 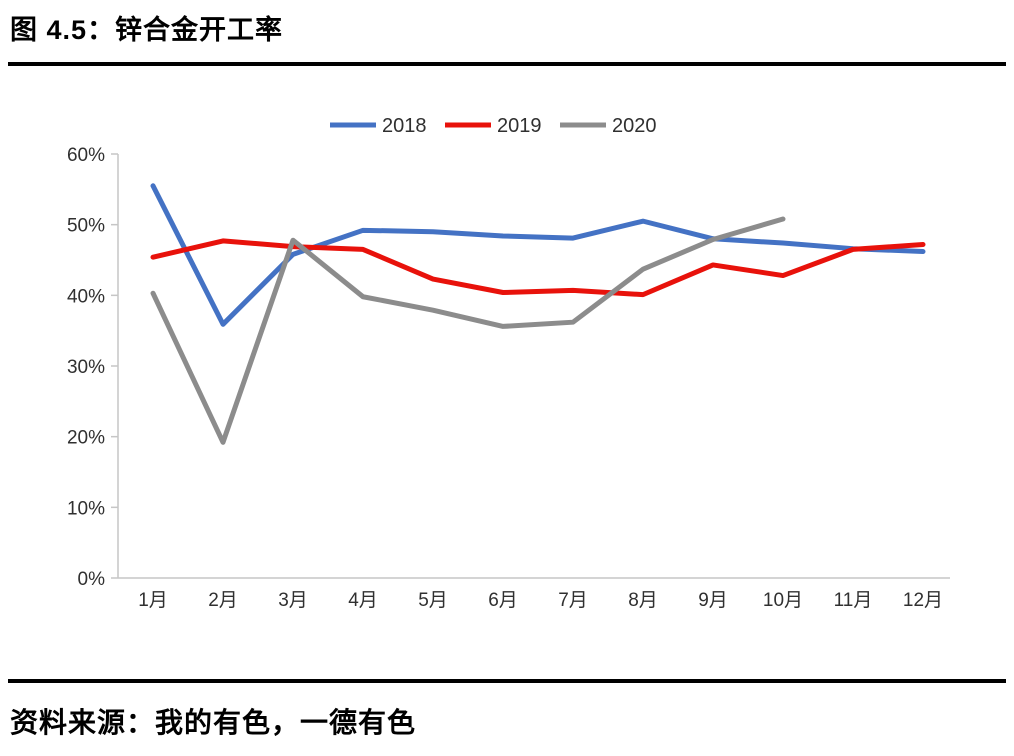 What do you see at coordinates (153, 600) in the screenshot?
I see `x-tick-label: 1月` at bounding box center [153, 600].